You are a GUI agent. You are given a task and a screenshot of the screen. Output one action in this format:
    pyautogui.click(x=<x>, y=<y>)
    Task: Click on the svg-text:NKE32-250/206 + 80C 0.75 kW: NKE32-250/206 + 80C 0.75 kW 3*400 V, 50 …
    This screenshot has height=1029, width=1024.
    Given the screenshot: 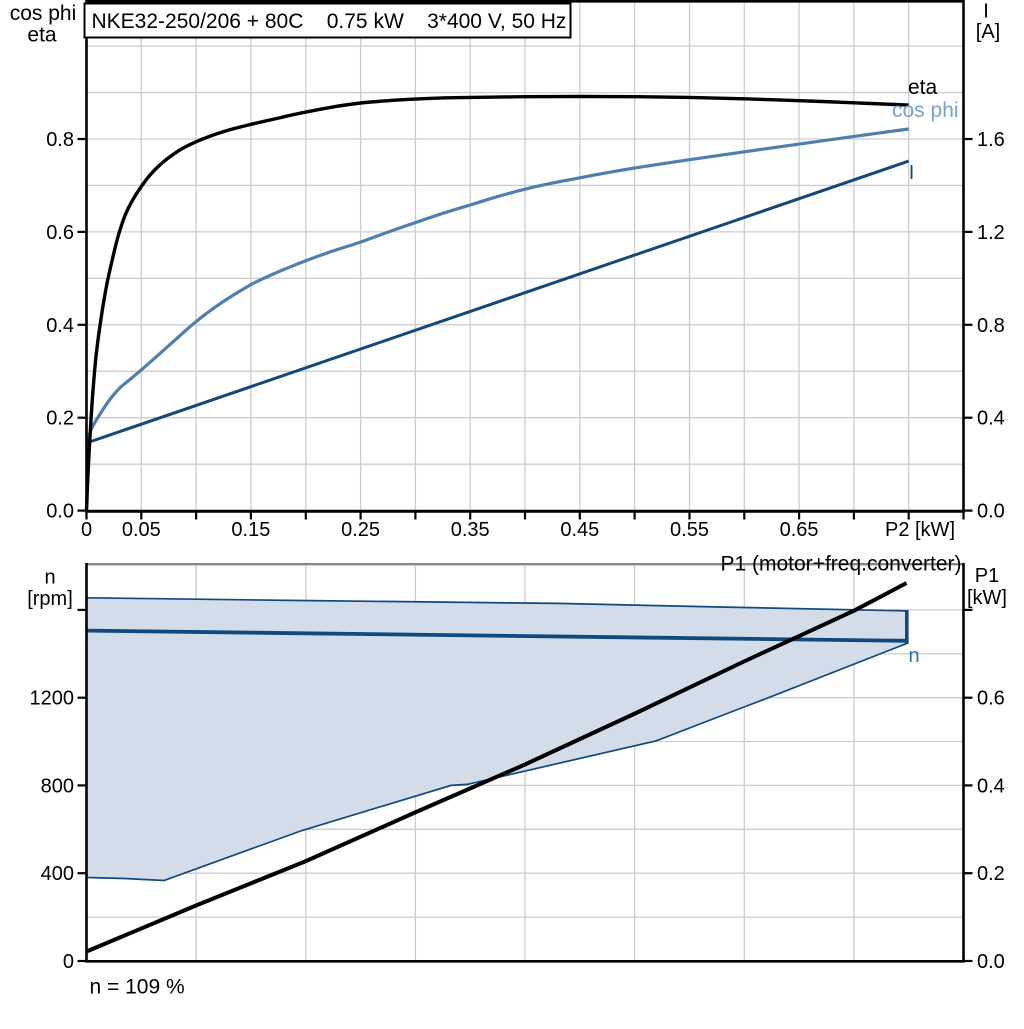 What is the action you would take?
    pyautogui.click(x=329, y=21)
    